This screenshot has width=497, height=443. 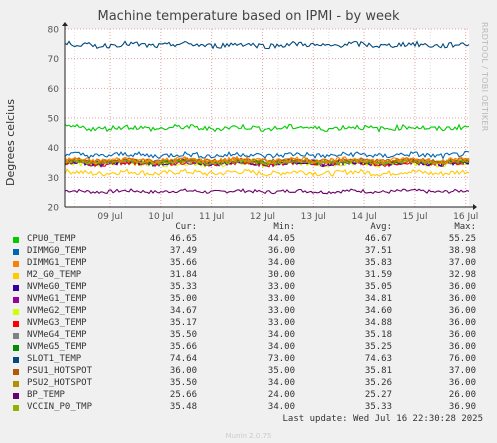 I want to click on series-line-bp-temp, so click(x=267, y=191).